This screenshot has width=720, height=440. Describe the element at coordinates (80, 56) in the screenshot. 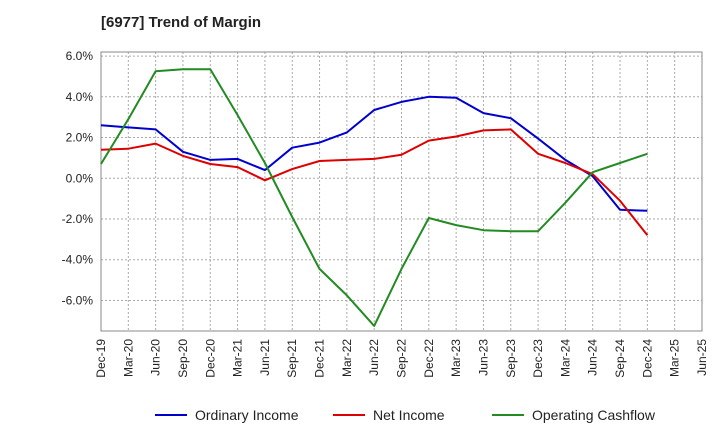

I see `y-tick-label: 6.0%` at that location.